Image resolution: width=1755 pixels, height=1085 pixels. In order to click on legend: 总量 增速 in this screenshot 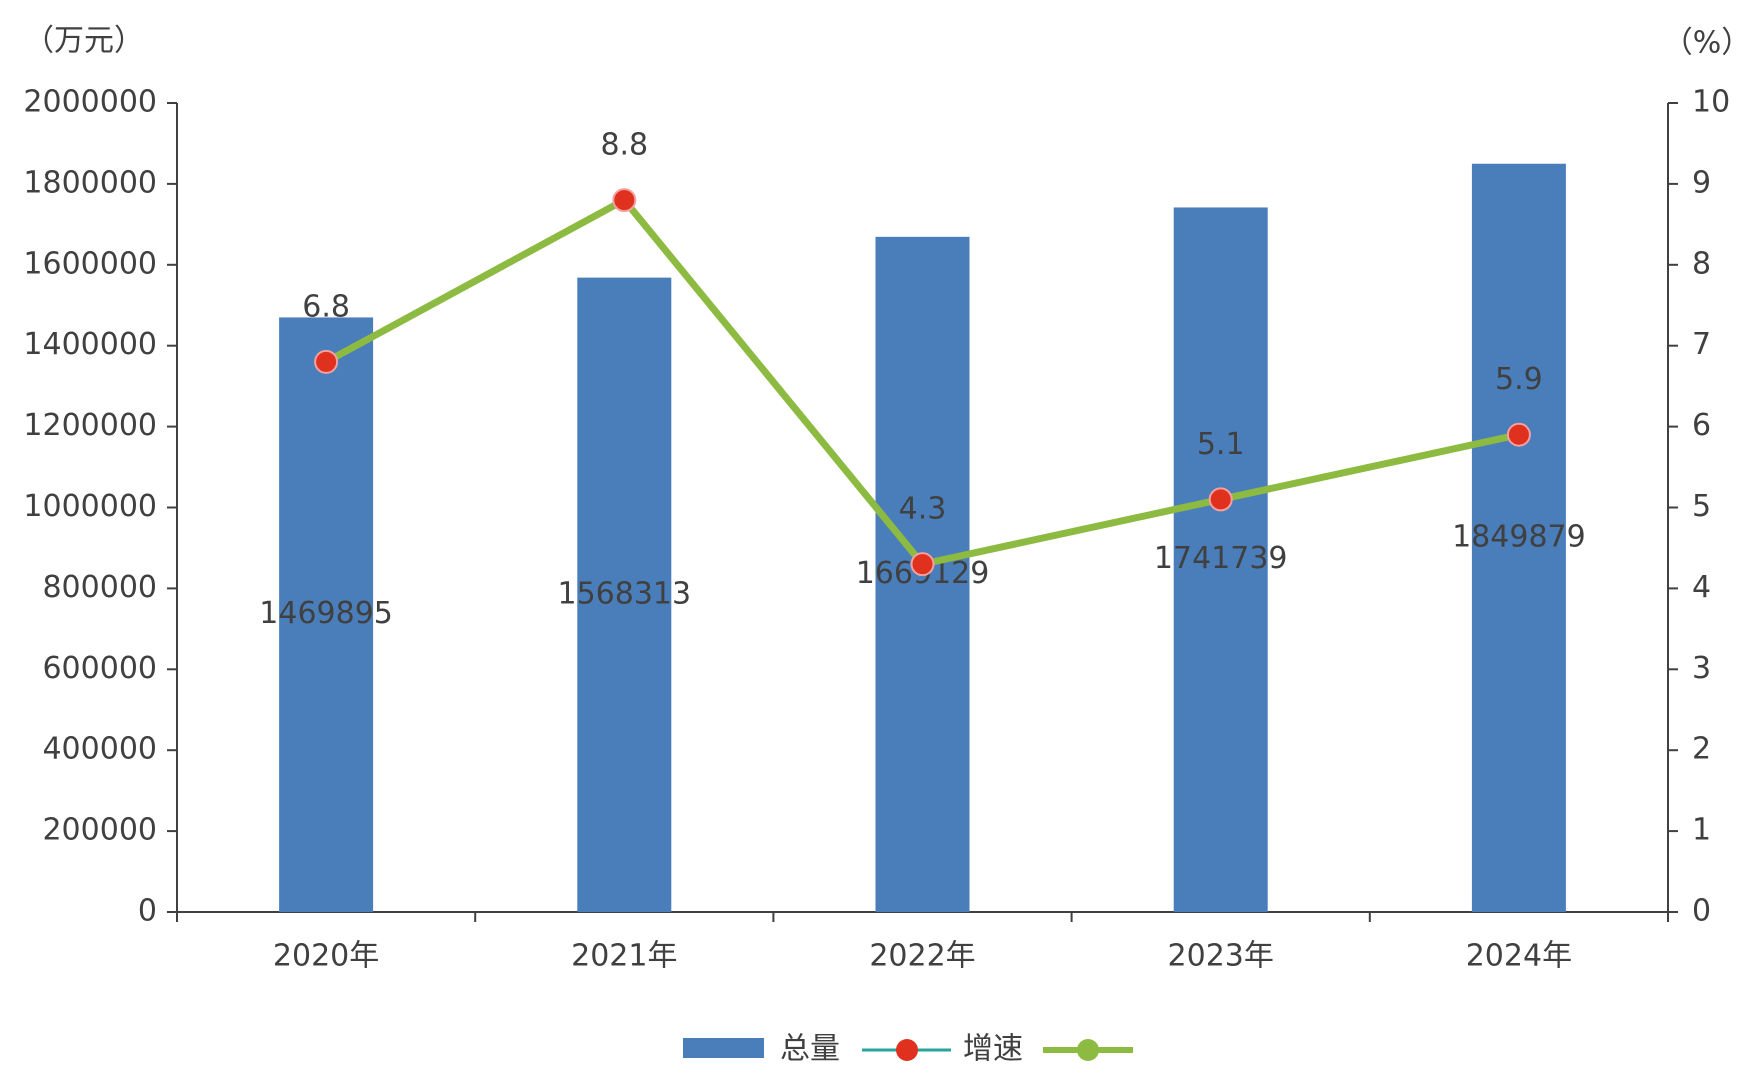, I will do `click(908, 1049)`.